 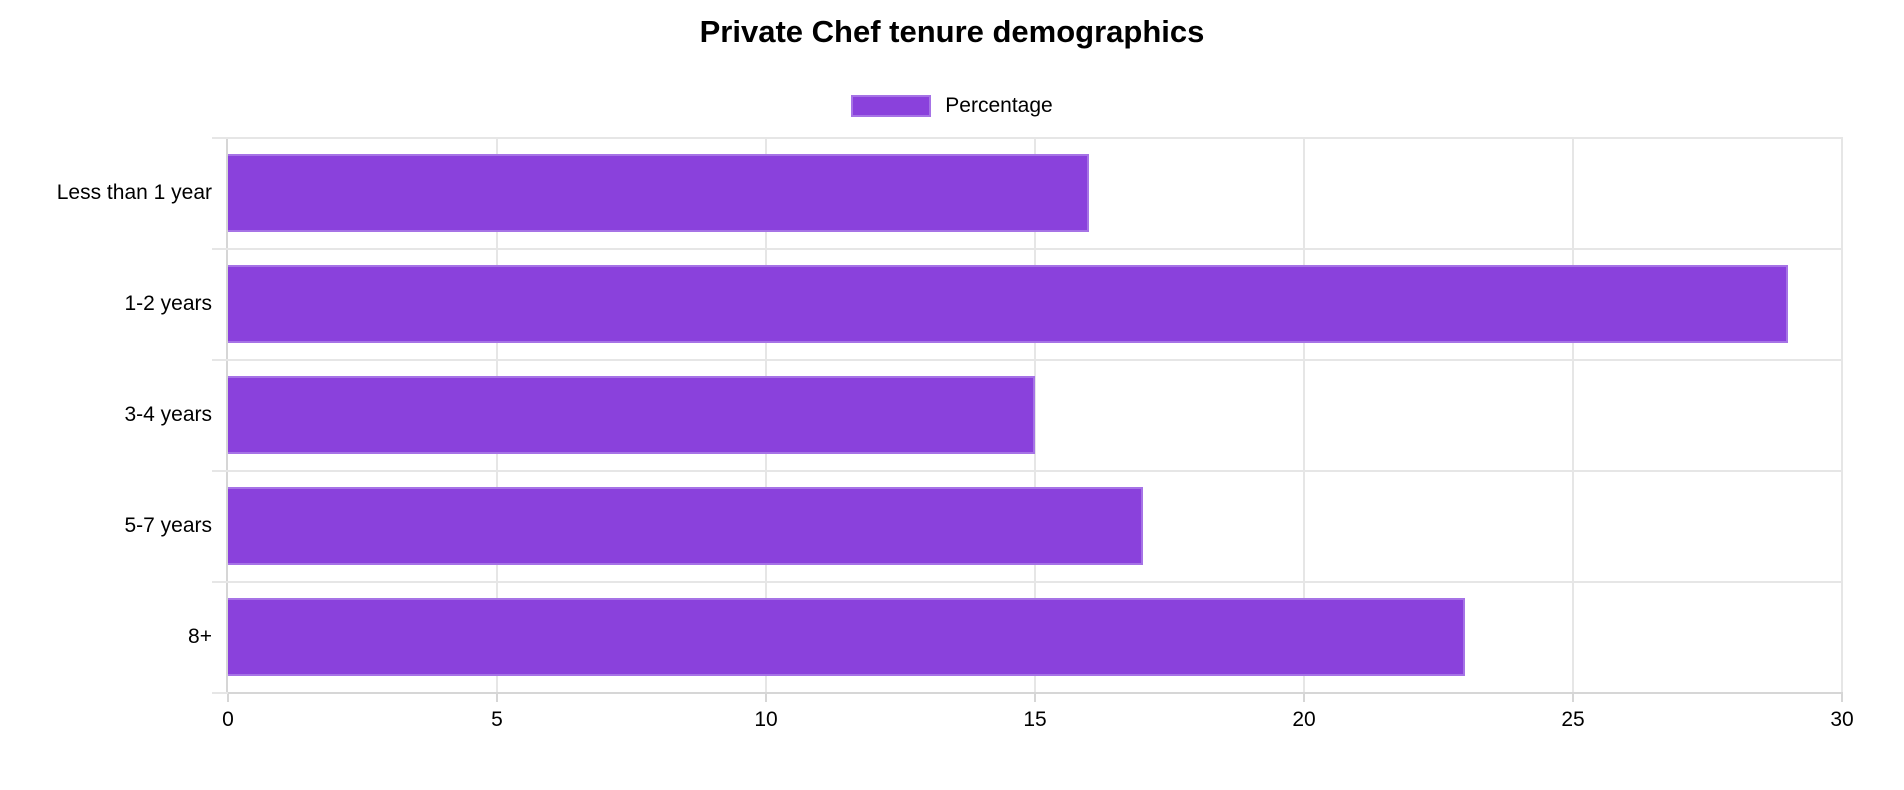 What do you see at coordinates (658, 193) in the screenshot?
I see `bar-less-than-1-year` at bounding box center [658, 193].